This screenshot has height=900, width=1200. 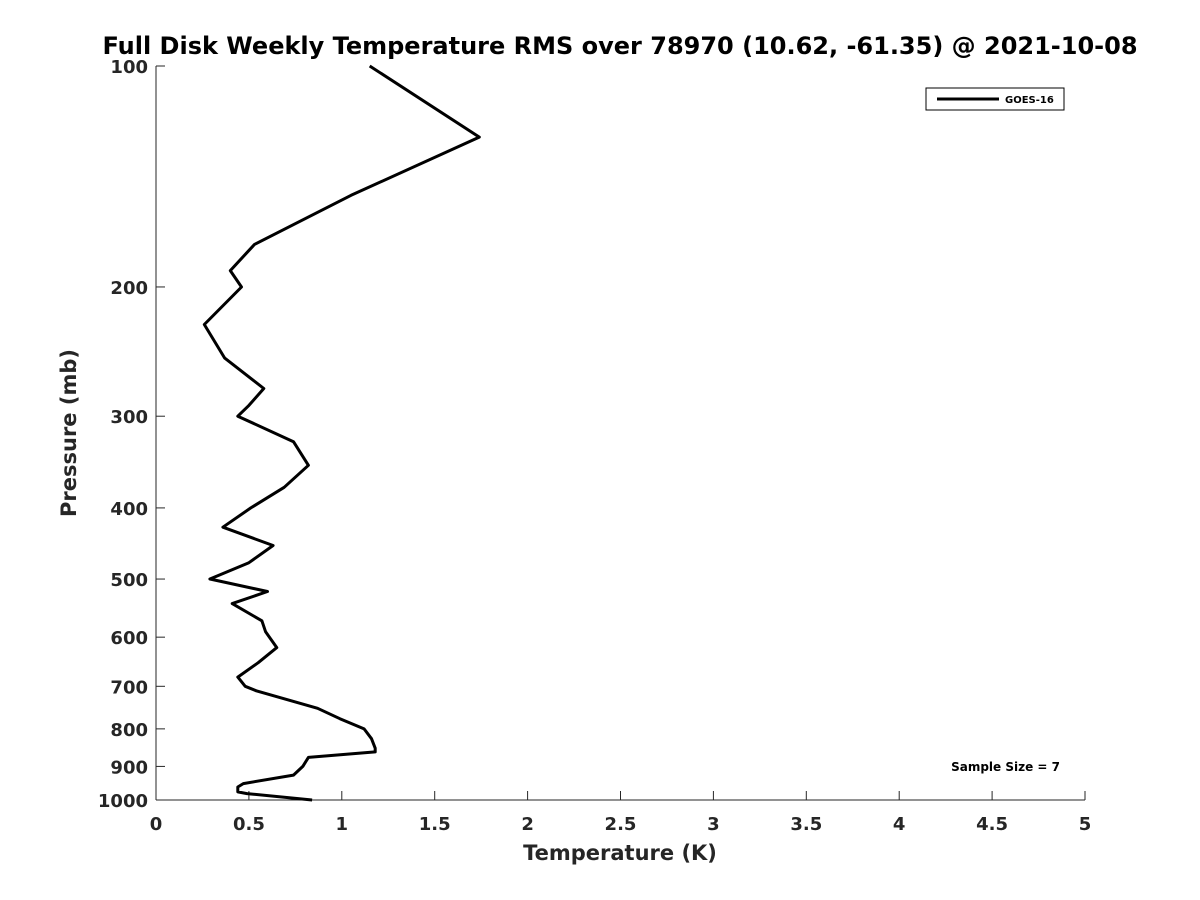 I want to click on x-tick-label: 2.5, so click(x=621, y=824).